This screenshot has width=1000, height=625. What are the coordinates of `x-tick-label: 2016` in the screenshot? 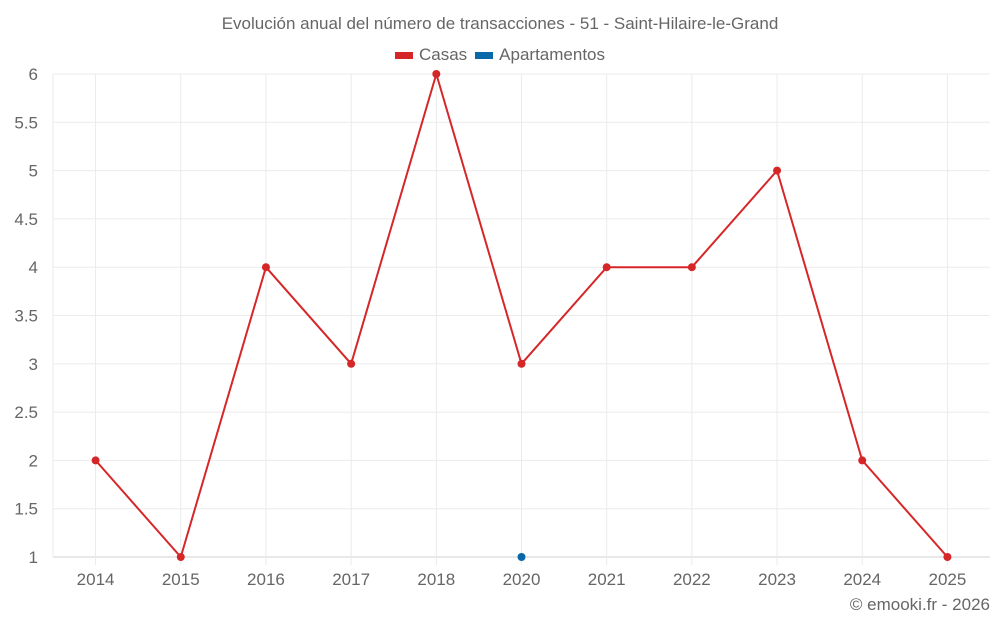 It's located at (266, 579).